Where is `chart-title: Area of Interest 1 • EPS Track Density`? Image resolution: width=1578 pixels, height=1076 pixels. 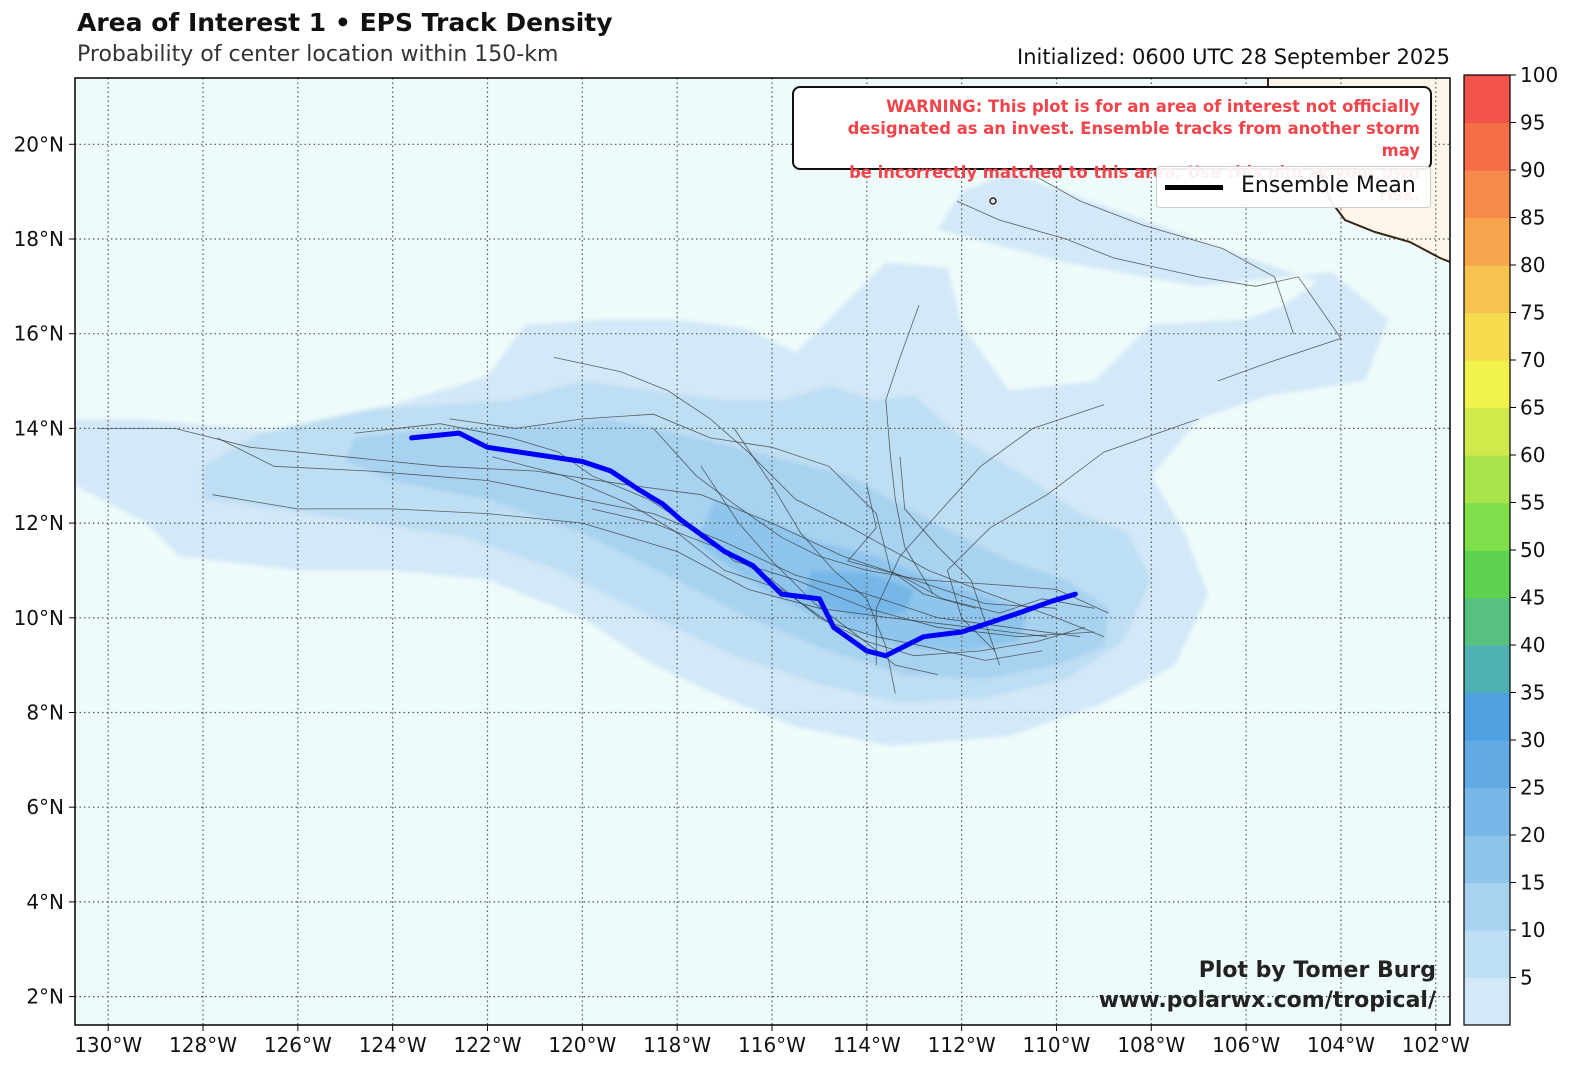 chart-title: Area of Interest 1 • EPS Track Density is located at coordinates (345, 22).